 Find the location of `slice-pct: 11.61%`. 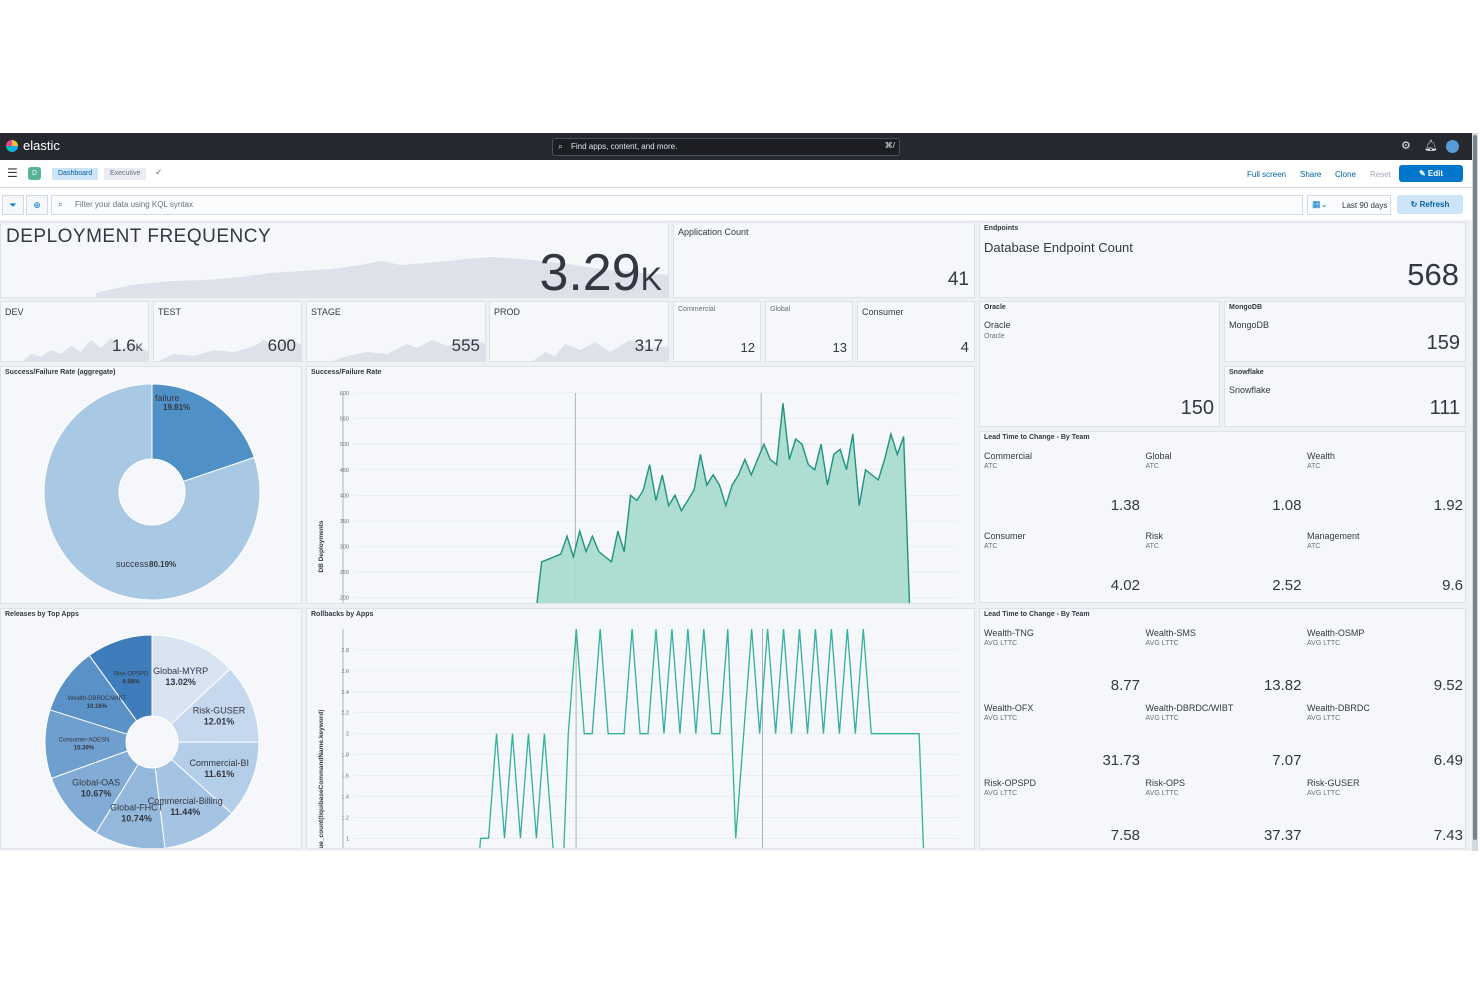

slice-pct: 11.61% is located at coordinates (219, 774).